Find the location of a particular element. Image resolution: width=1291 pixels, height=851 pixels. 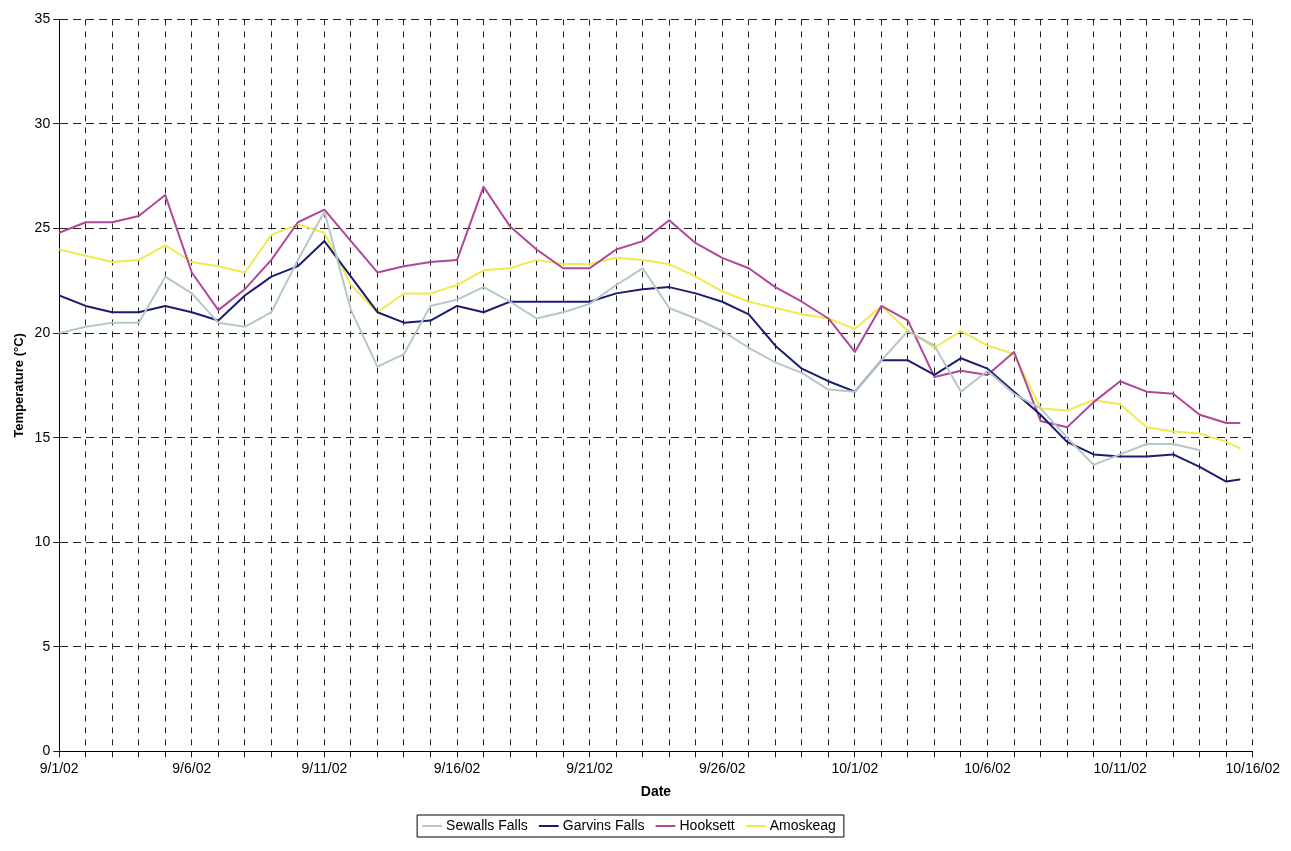

y-tick-label: 0 is located at coordinates (46, 750).